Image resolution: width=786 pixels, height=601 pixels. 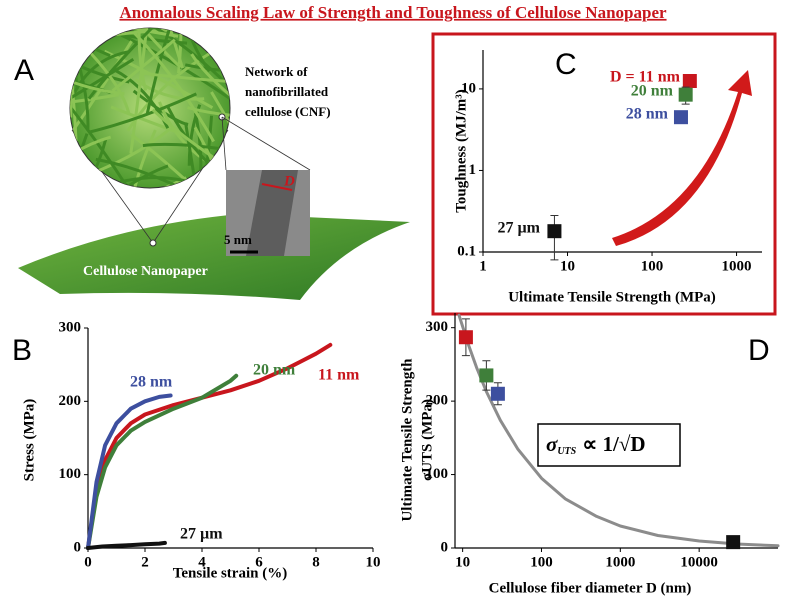 What do you see at coordinates (466, 251) in the screenshot?
I see `y-tick-label: 0.1` at bounding box center [466, 251].